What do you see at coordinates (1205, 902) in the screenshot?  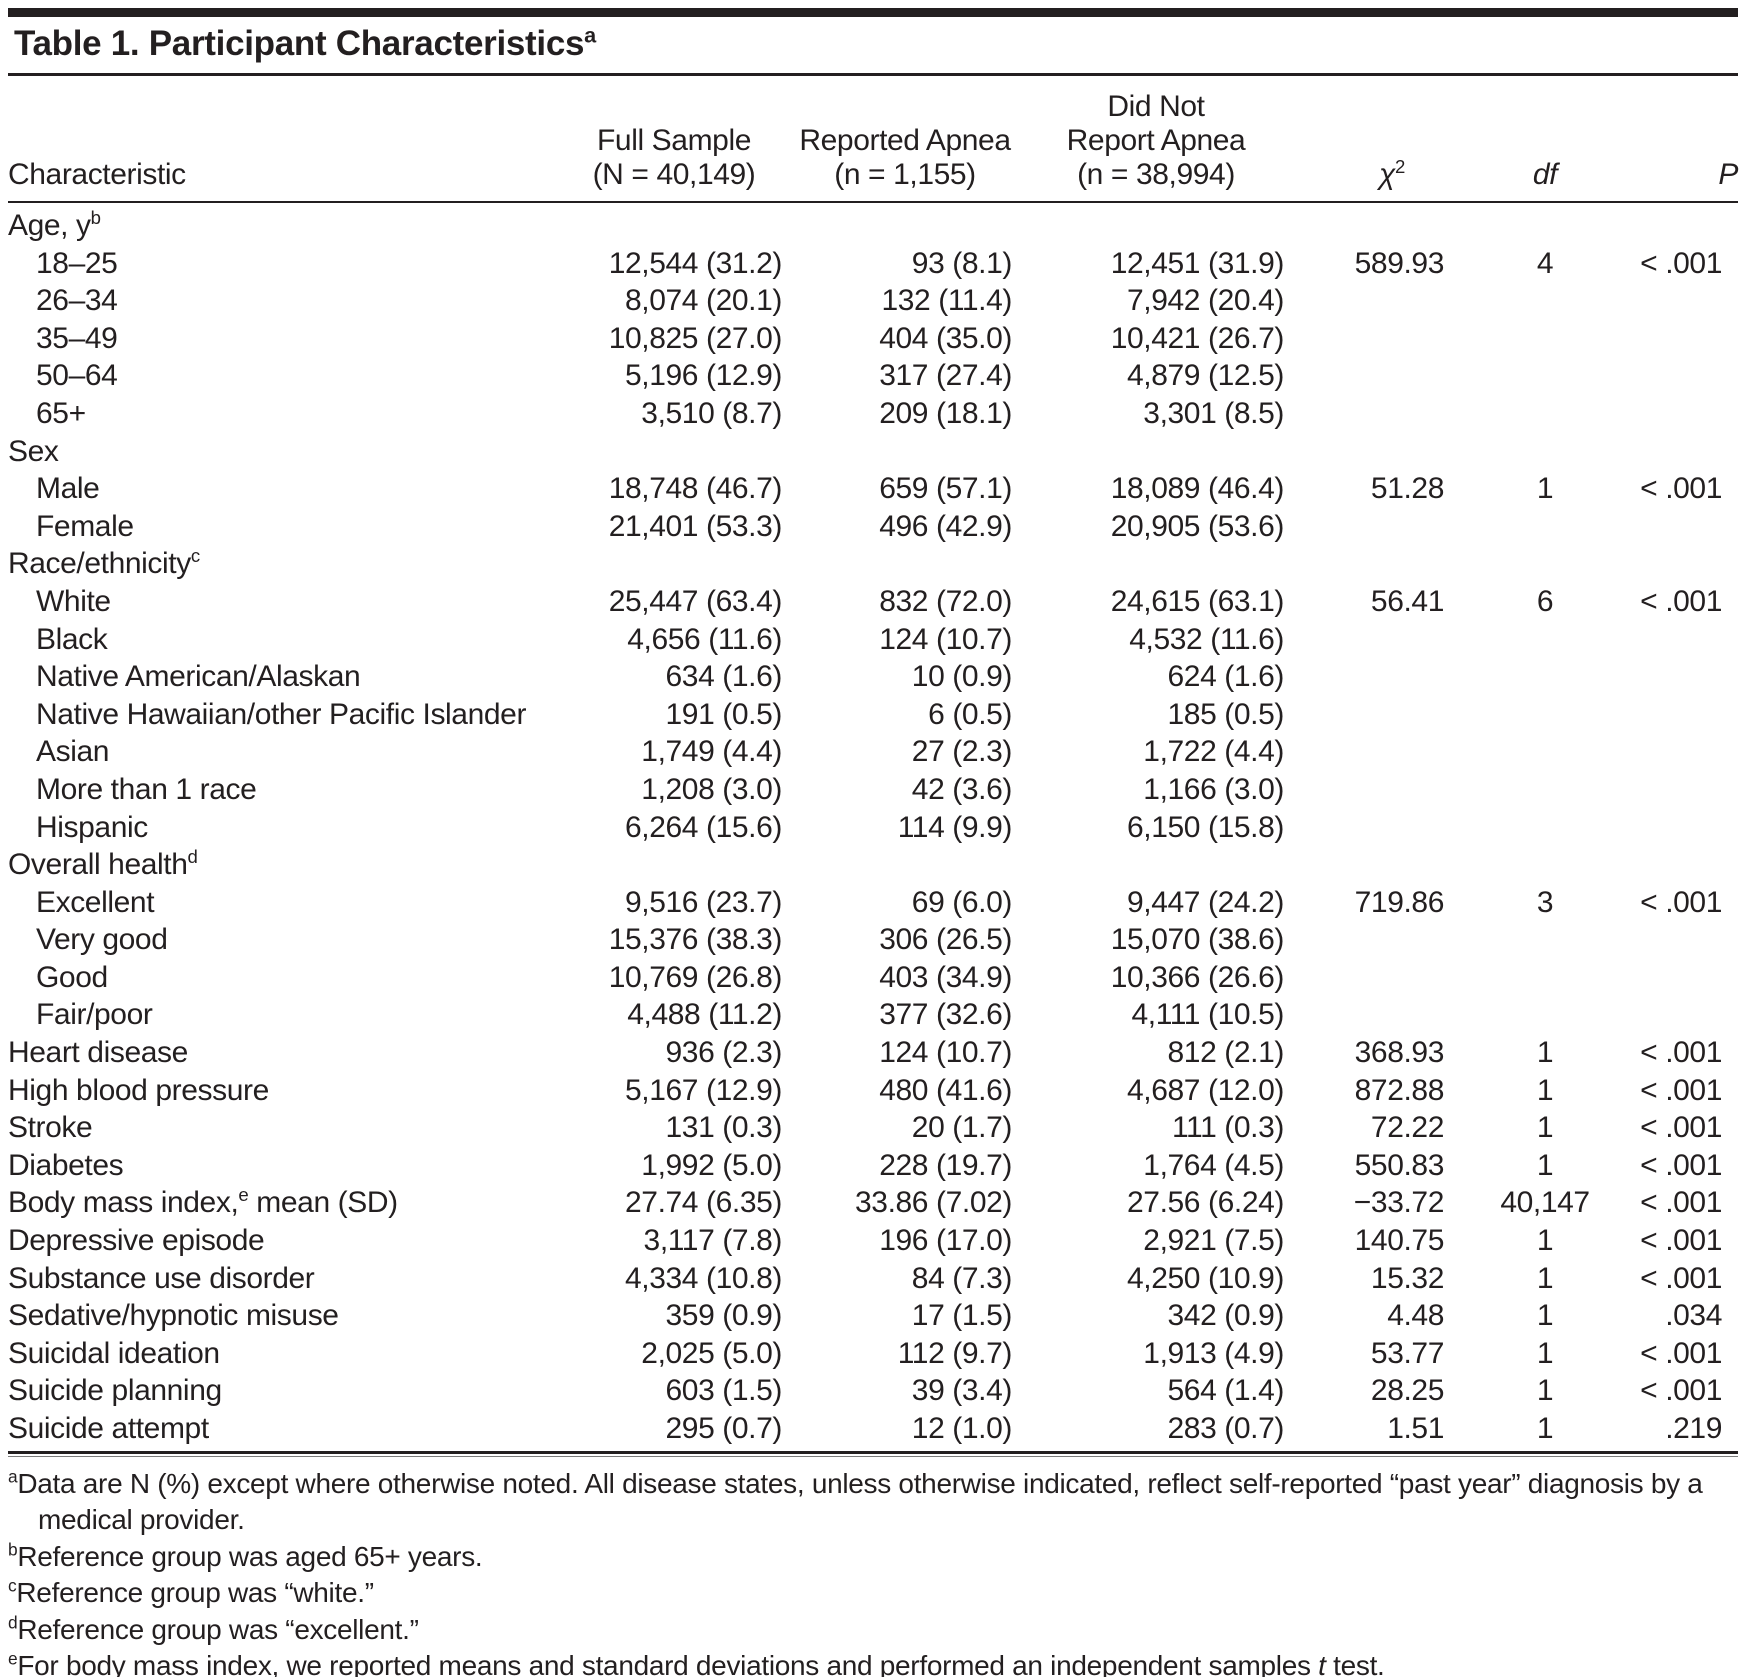 I see `did-not-report-apnea-cell: 9,447 (24.2)` at bounding box center [1205, 902].